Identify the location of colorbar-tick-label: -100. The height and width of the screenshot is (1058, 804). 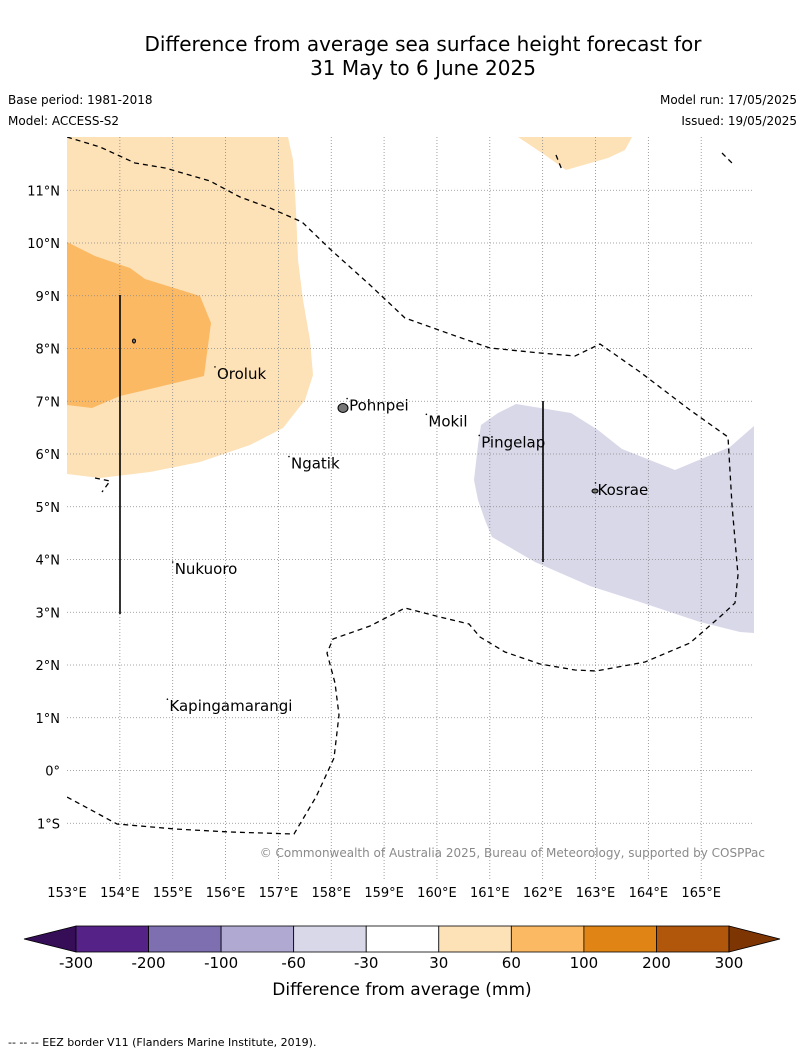
(221, 963).